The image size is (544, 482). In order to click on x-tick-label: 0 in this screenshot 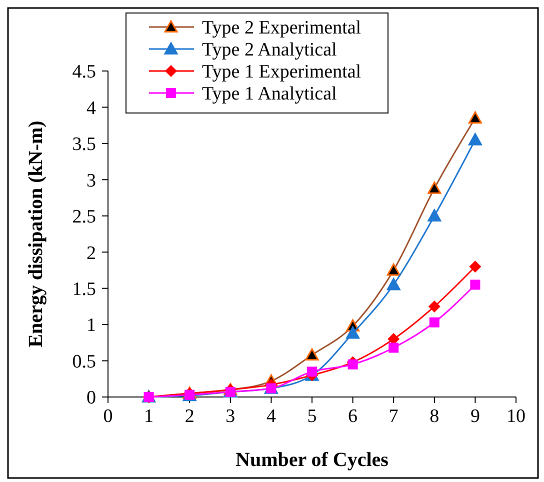, I will do `click(108, 416)`.